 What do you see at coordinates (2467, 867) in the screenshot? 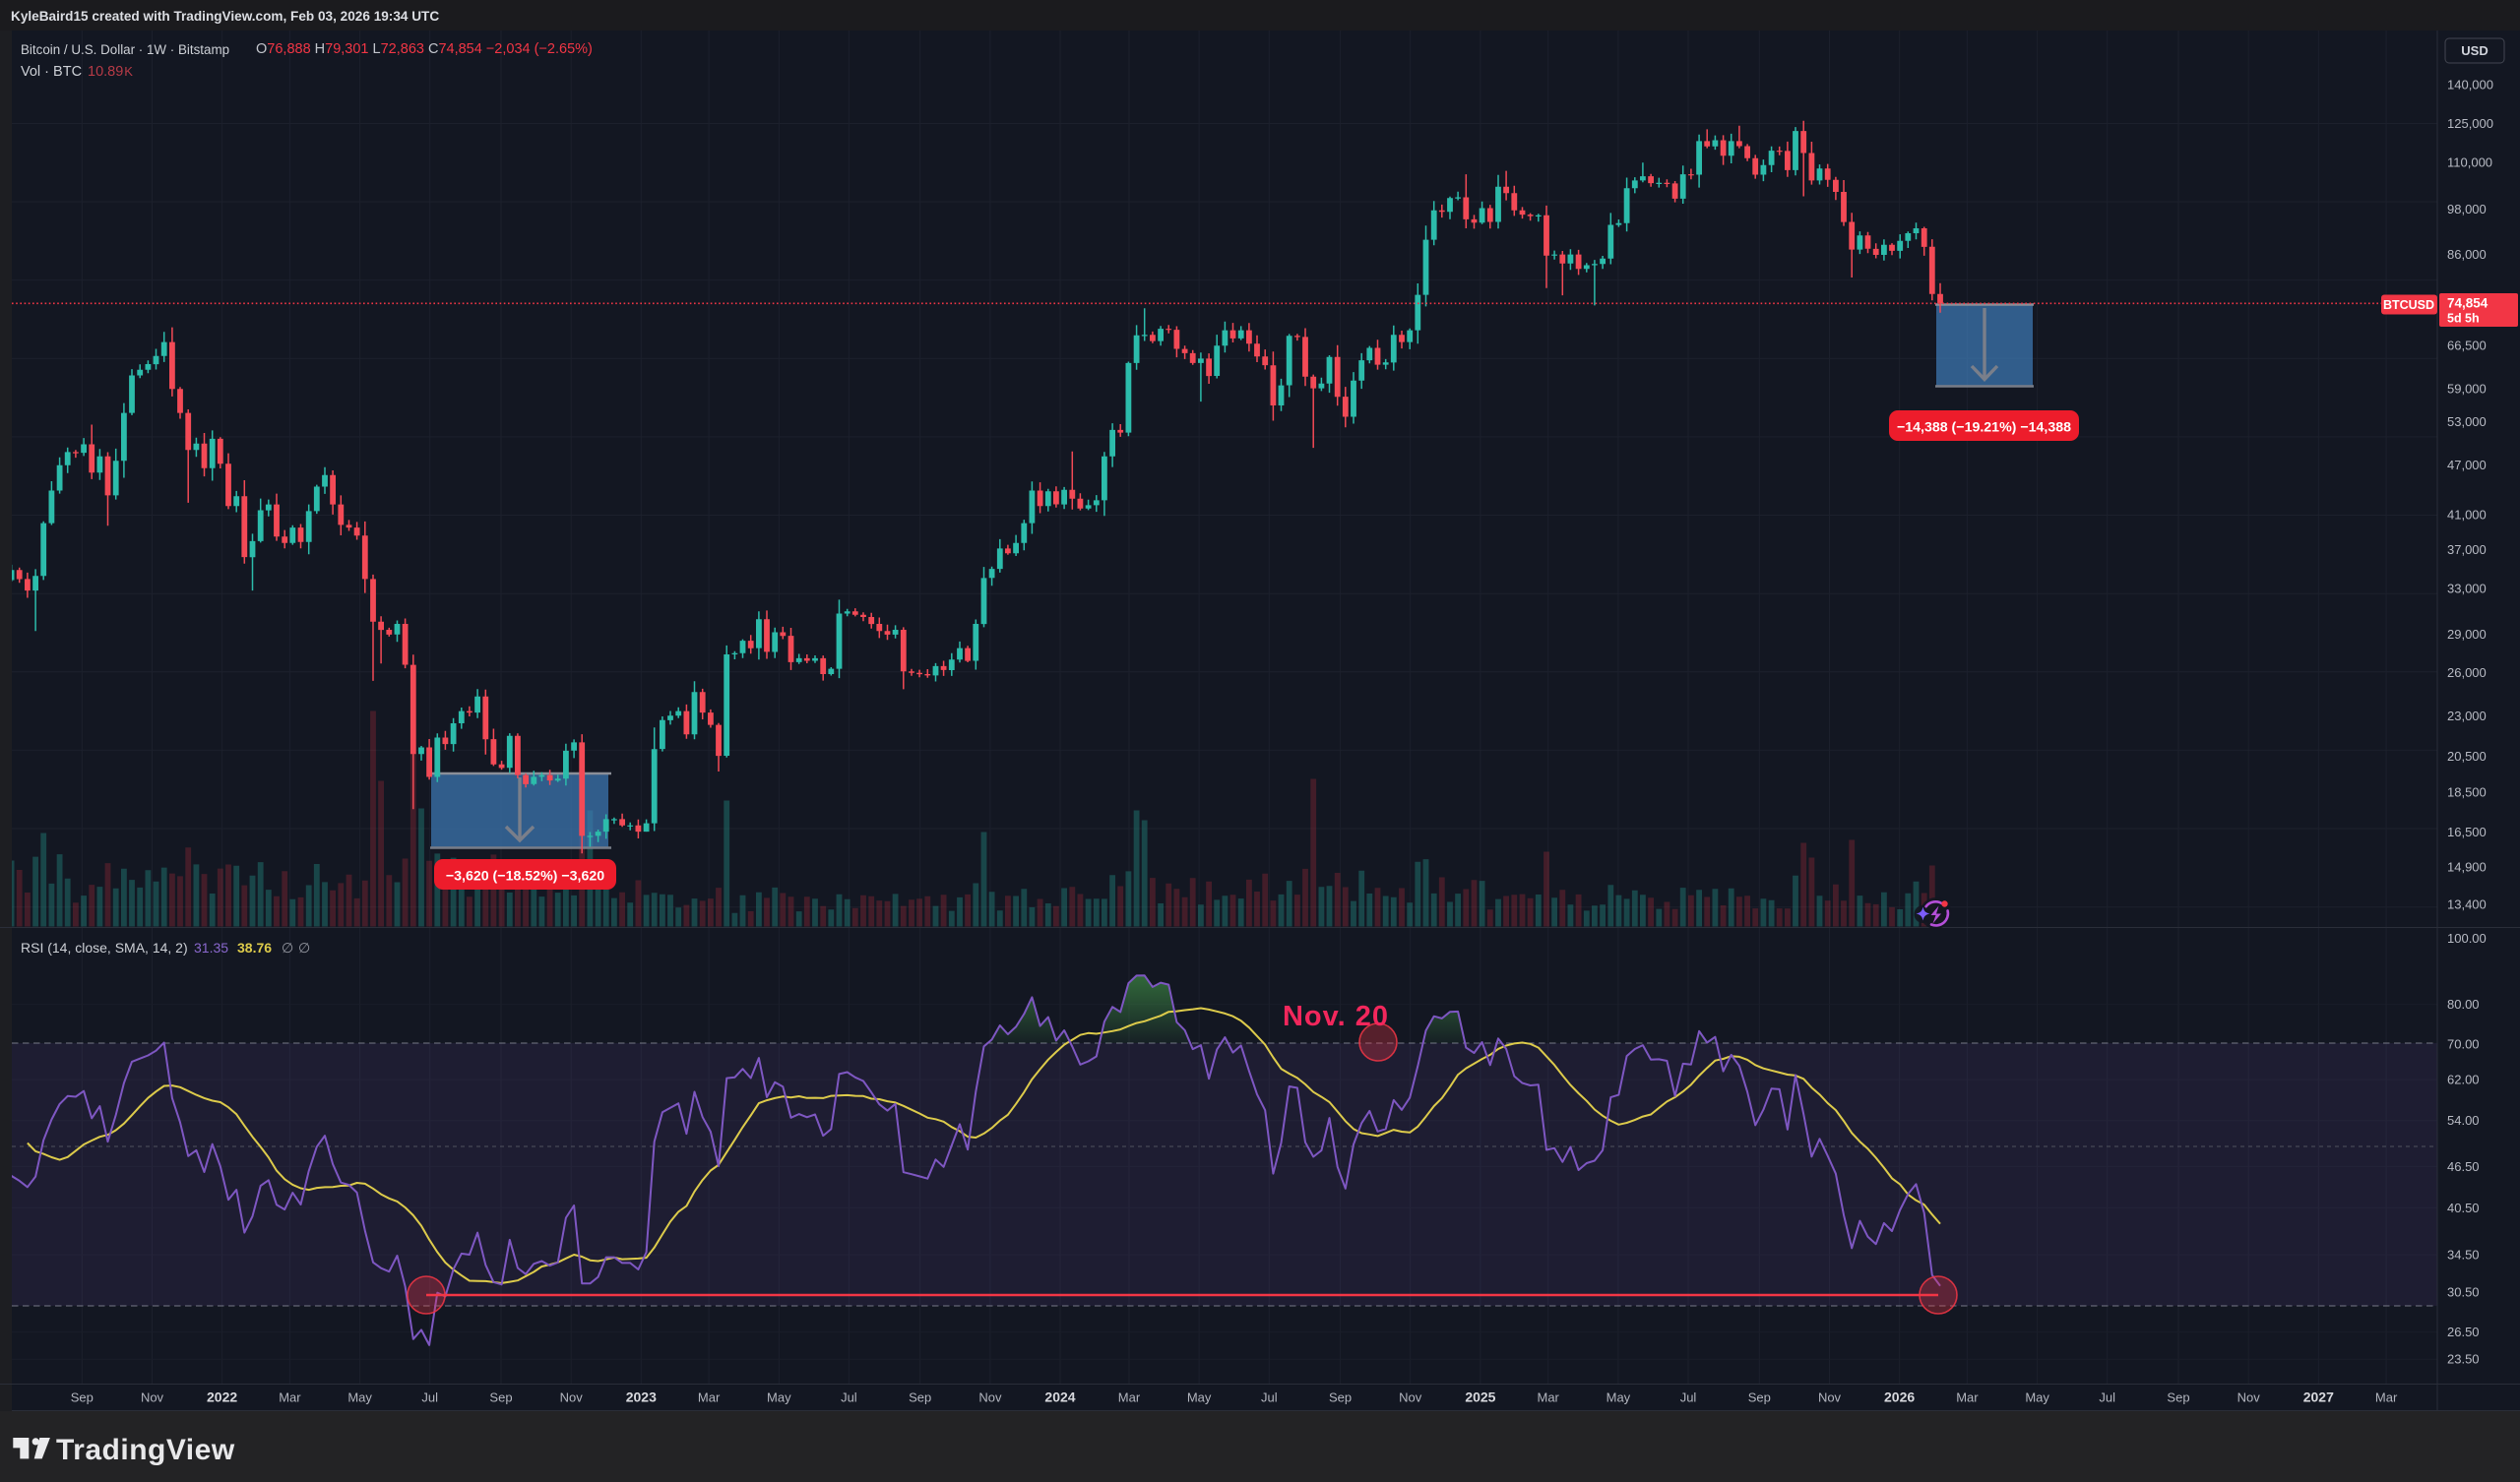
I see `svg-text: 14,900` at bounding box center [2467, 867].